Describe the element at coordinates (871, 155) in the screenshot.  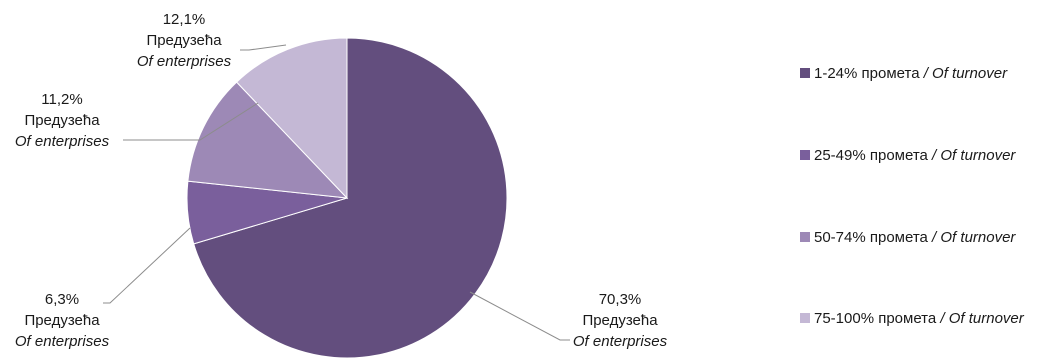
I see `legend-label-main-2: 25-49% промета` at that location.